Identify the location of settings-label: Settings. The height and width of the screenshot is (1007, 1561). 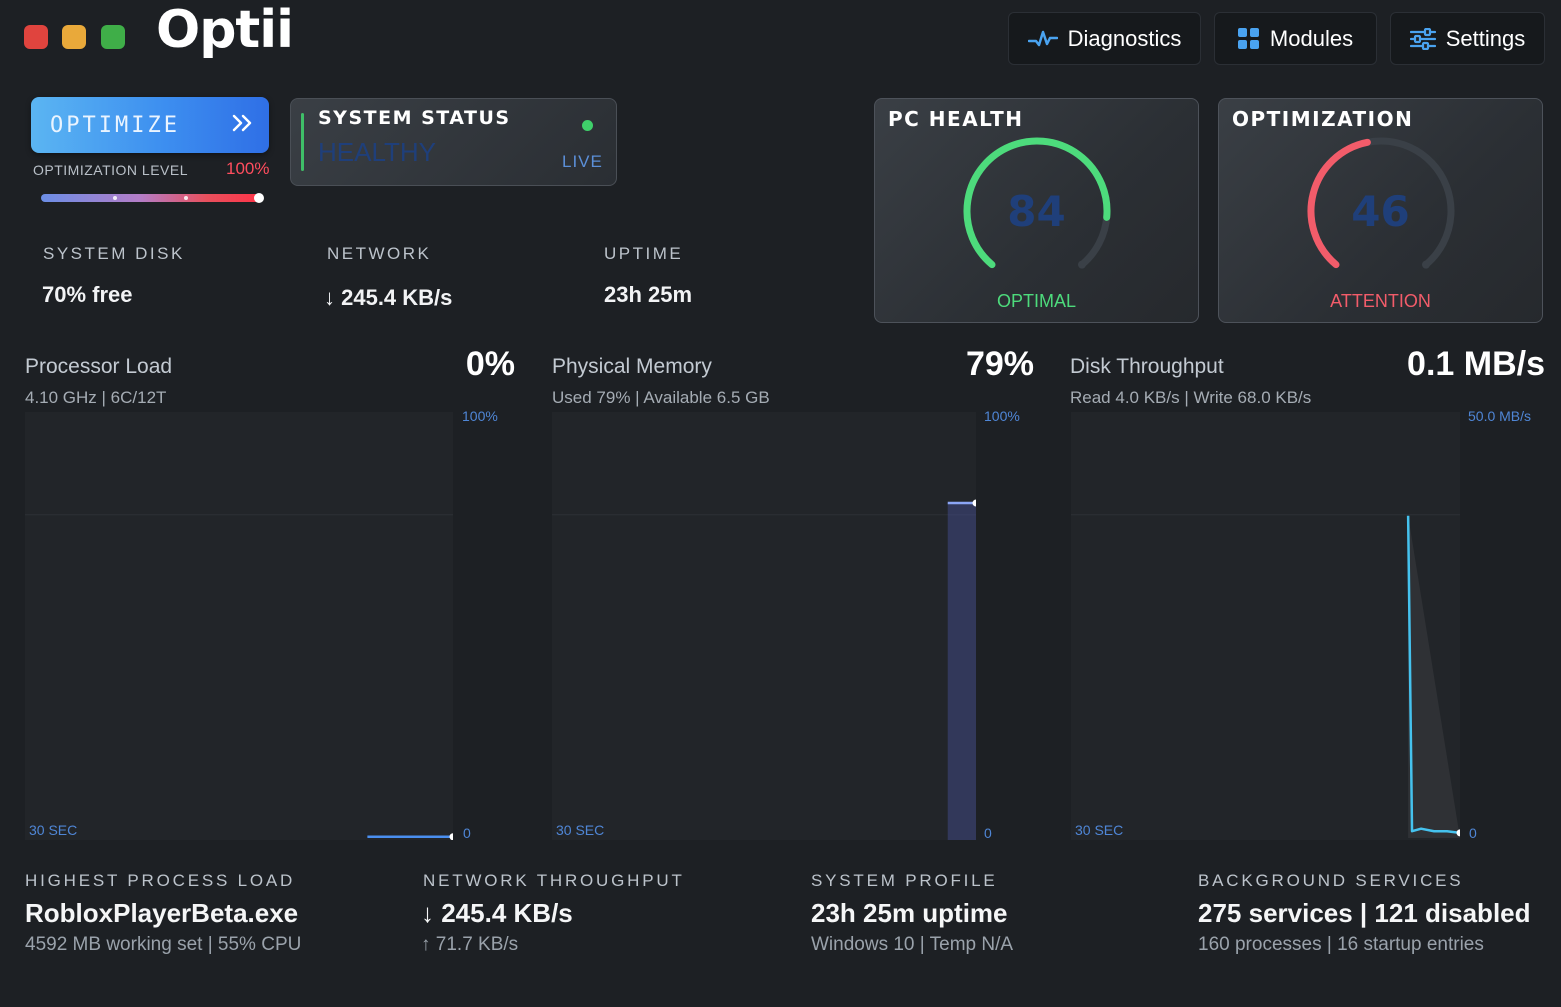
(1485, 38).